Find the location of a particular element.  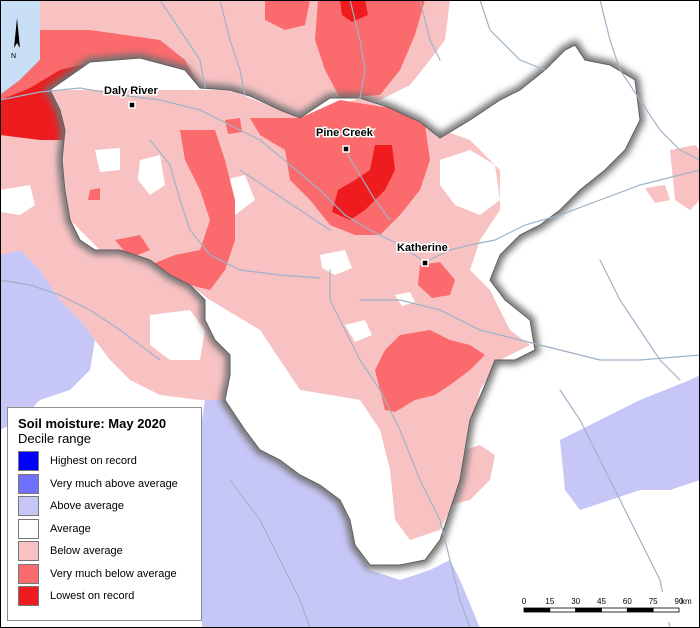

river-east-south is located at coordinates (615, 508).